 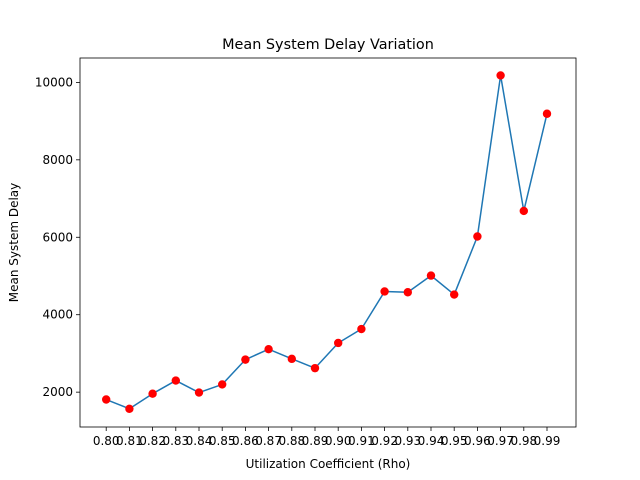 I want to click on y-tick-label: 4000, so click(x=57, y=315).